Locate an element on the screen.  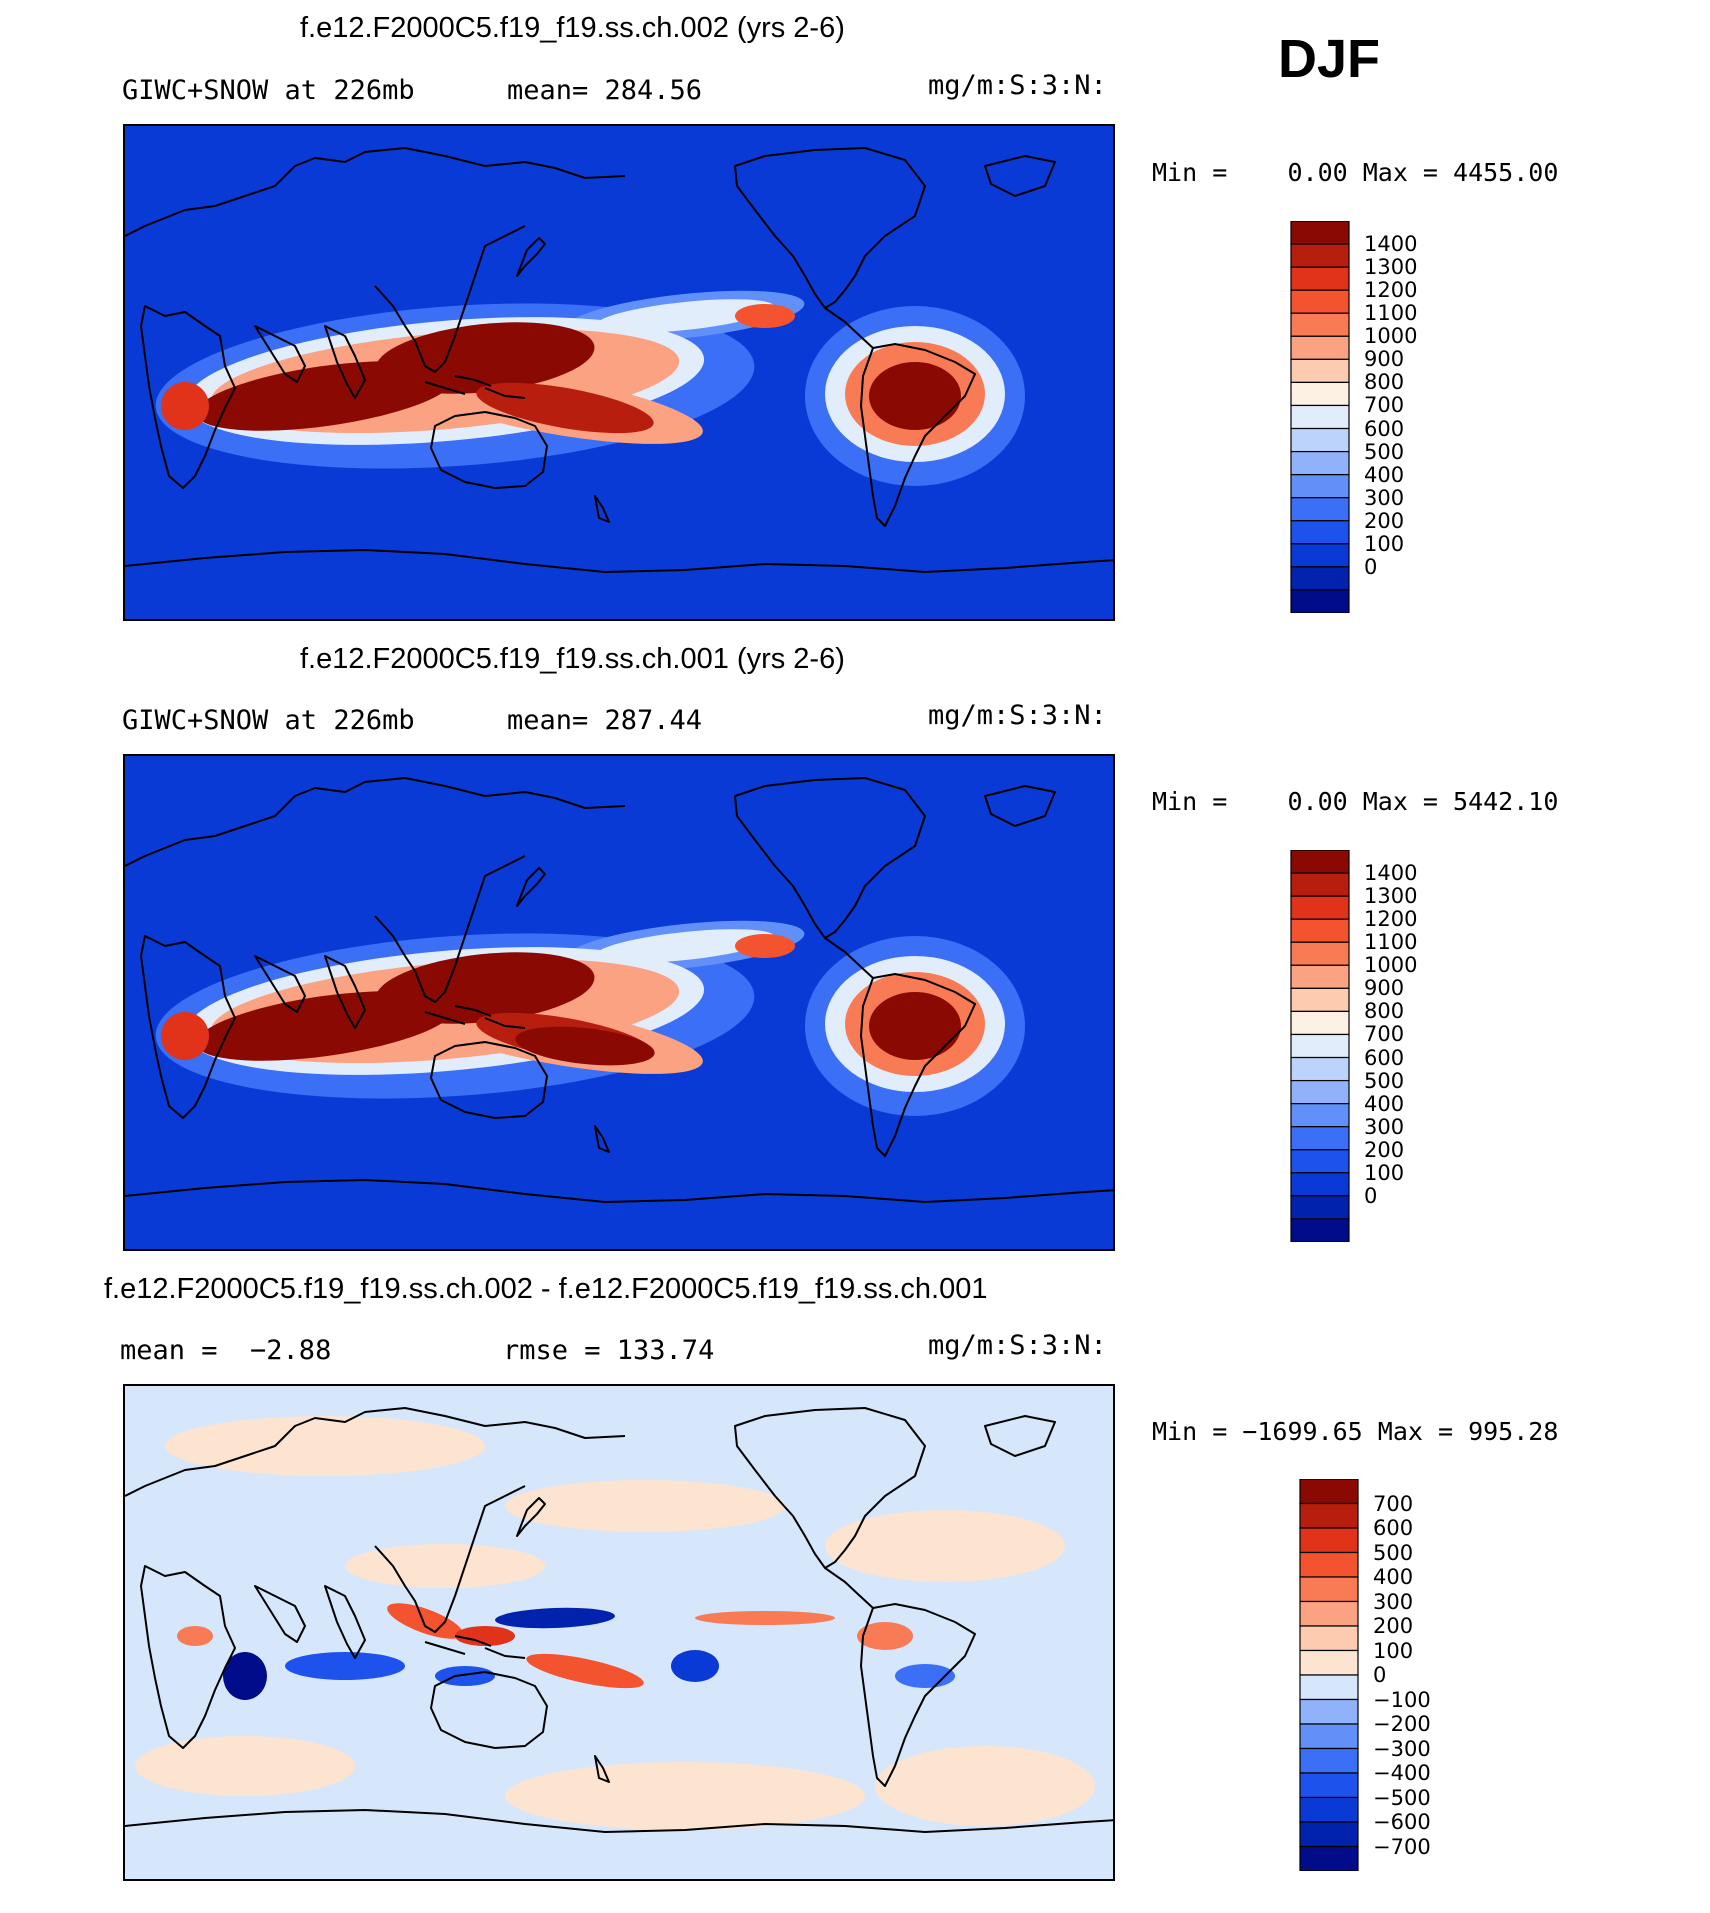
season-label: DJF is located at coordinates (1329, 59).